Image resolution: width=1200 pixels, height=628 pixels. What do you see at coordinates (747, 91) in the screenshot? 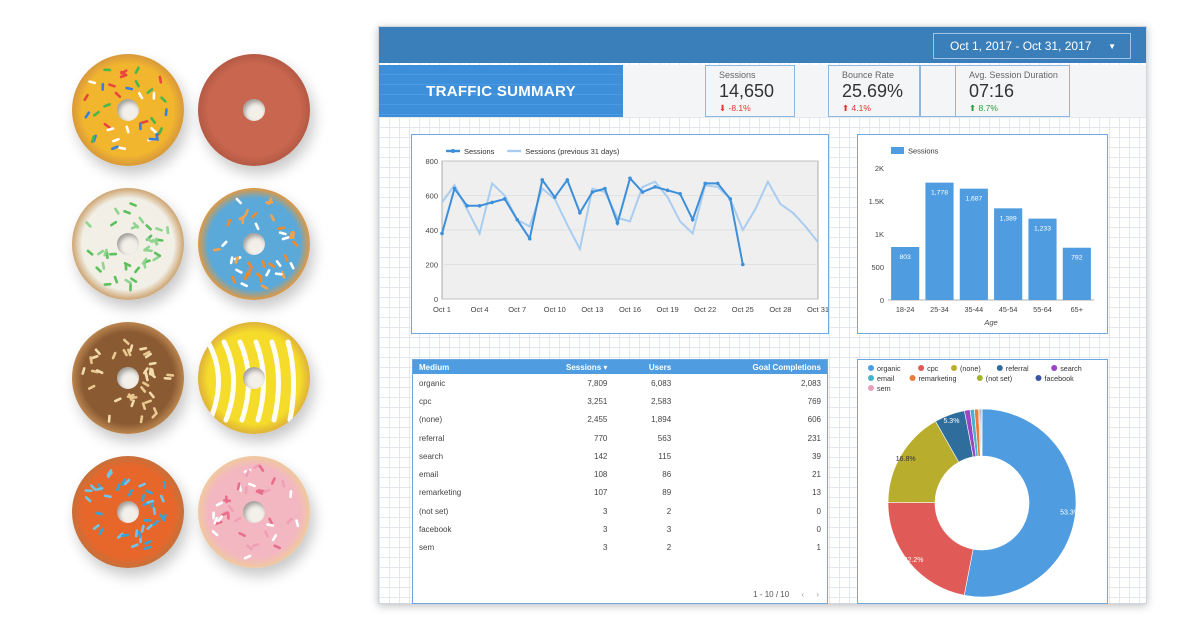
I see `kpi-value: 14,650` at bounding box center [747, 91].